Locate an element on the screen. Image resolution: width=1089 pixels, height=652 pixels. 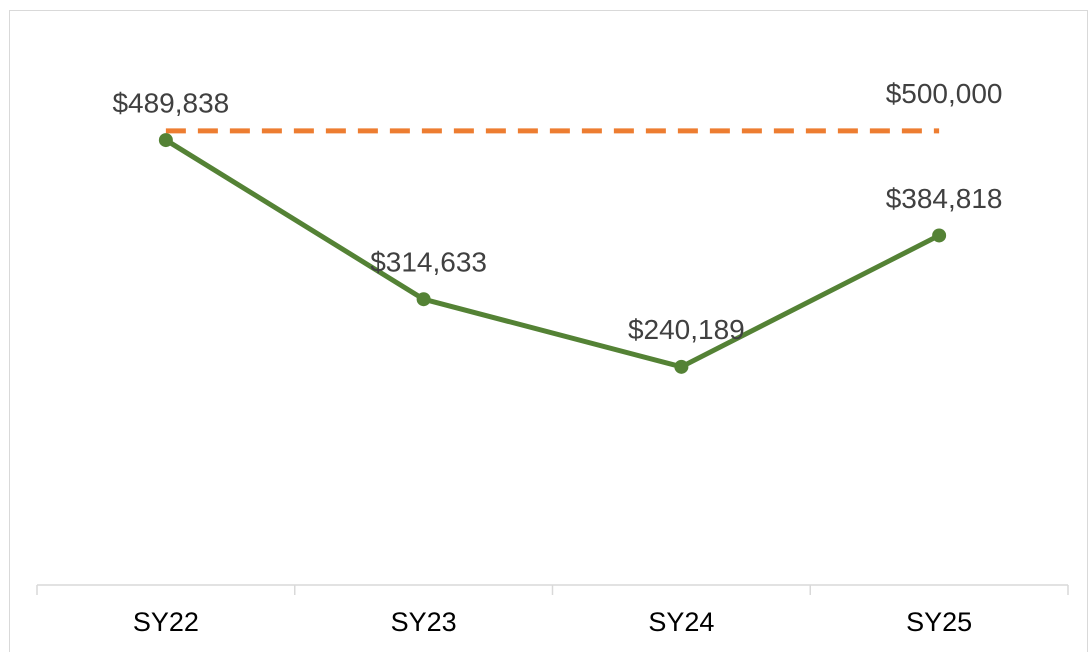
data-label: $384,818 is located at coordinates (944, 198).